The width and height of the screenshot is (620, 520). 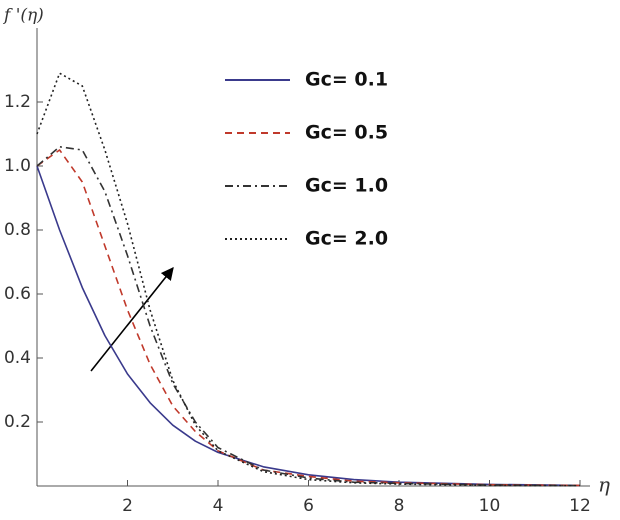 What do you see at coordinates (17, 102) in the screenshot?
I see `y-tick-label: 1.2` at bounding box center [17, 102].